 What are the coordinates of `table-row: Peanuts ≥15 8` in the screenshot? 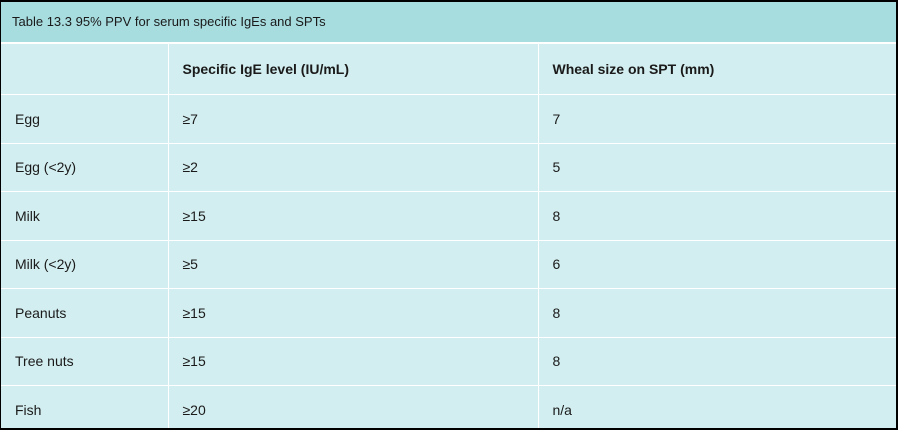 It's located at (448, 312).